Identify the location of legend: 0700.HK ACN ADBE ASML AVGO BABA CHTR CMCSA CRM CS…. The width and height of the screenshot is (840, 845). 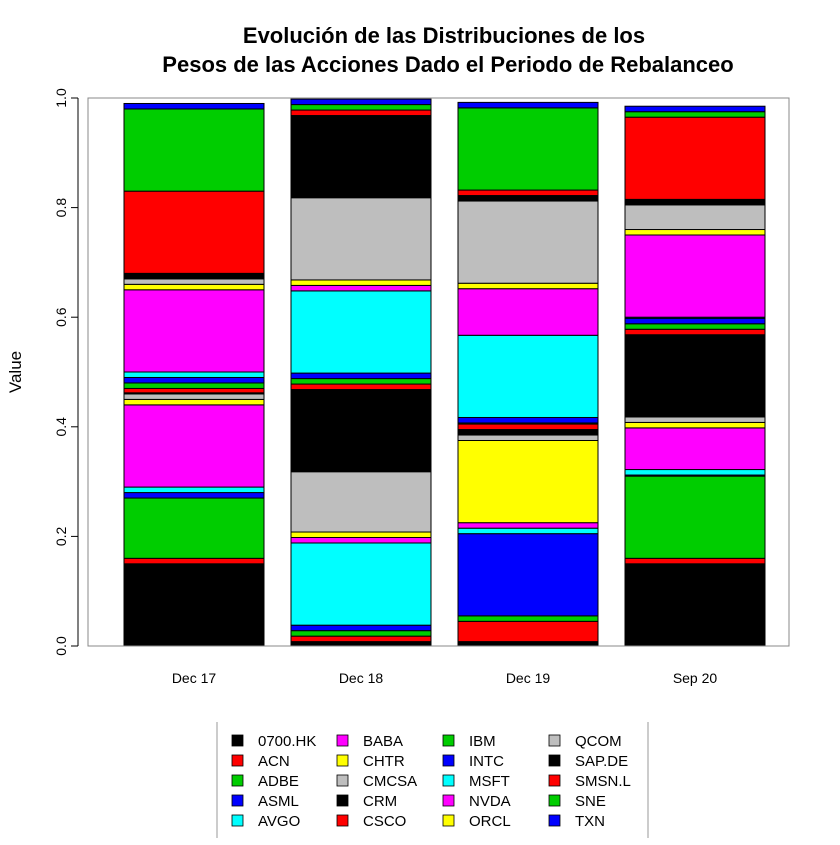
(432, 780).